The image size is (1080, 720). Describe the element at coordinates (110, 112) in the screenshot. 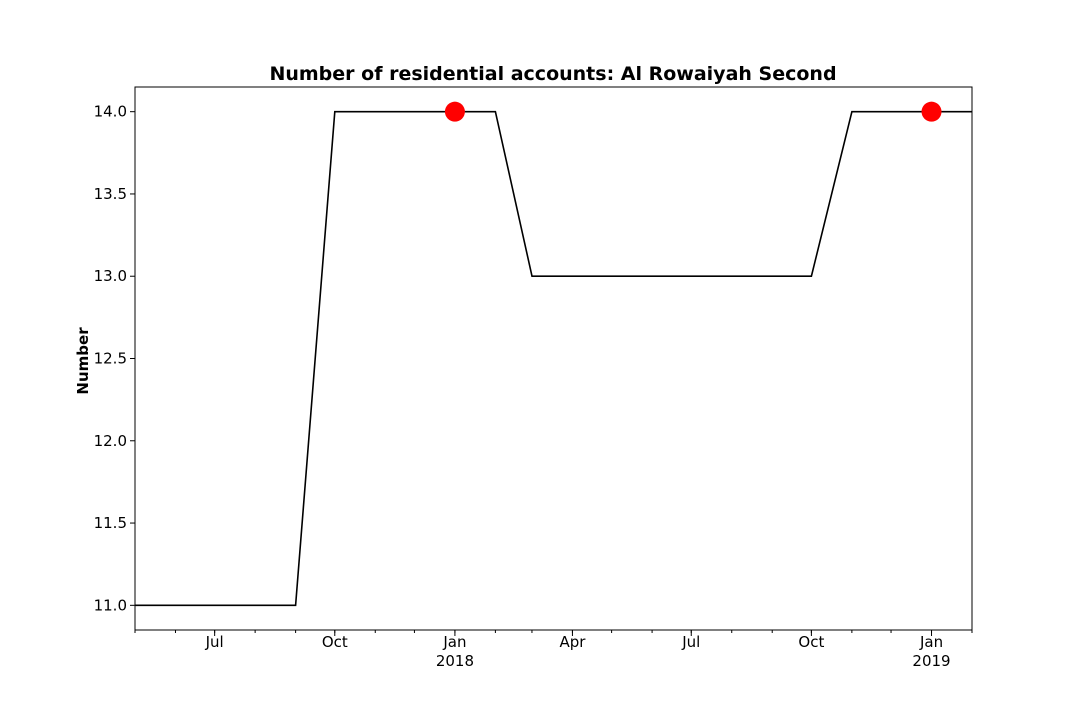

I see `y-tick-label: 14.0` at that location.